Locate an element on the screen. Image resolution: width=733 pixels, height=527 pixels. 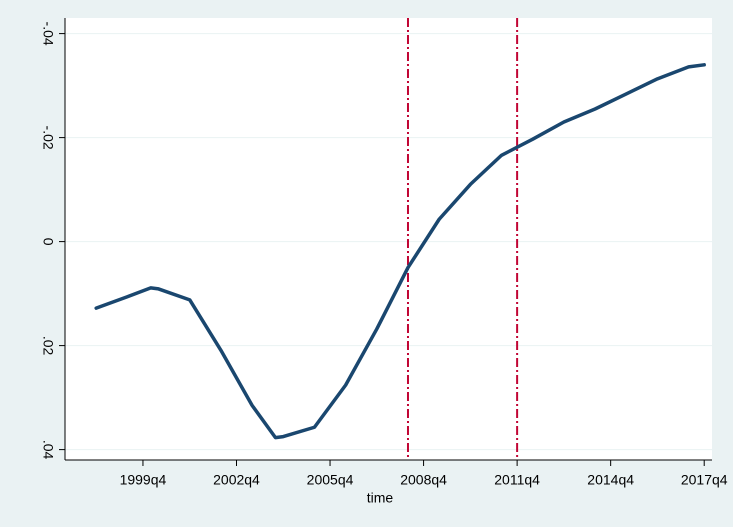
x-tick-label: 2005q4 is located at coordinates (330, 480).